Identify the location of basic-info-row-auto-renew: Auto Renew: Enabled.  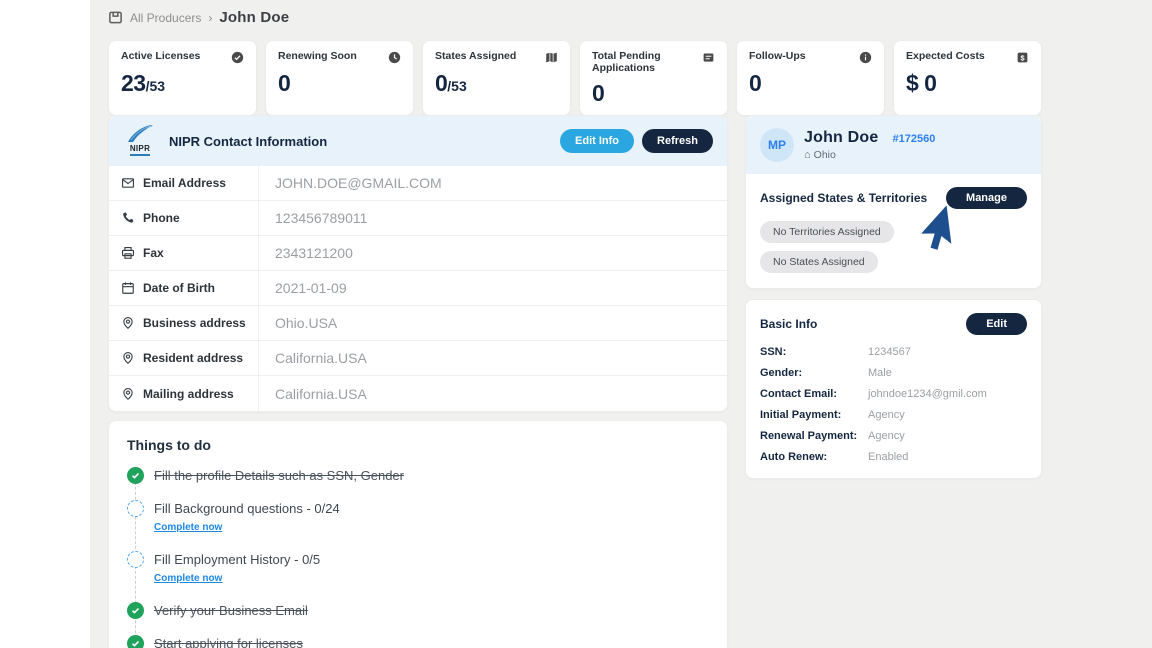
(834, 457).